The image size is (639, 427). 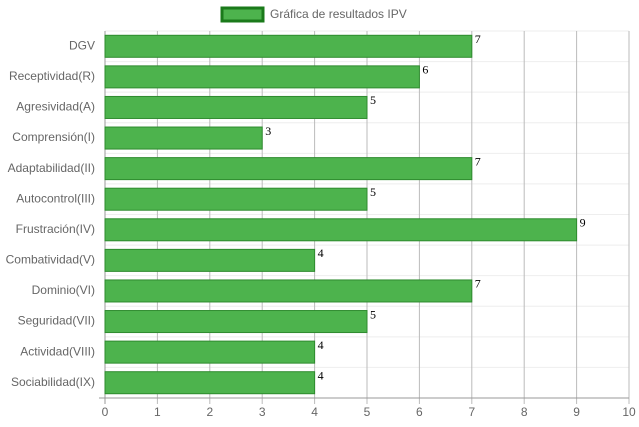 What do you see at coordinates (53, 382) in the screenshot?
I see `y-tick-label: Sociabilidad(IX)` at bounding box center [53, 382].